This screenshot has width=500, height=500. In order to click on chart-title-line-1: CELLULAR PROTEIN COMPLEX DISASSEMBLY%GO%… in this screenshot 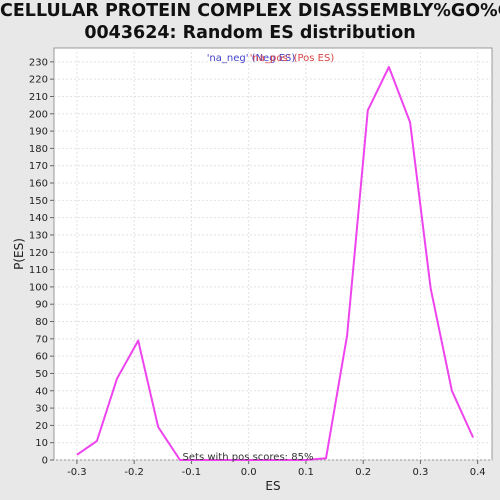, I will do `click(250, 11)`.